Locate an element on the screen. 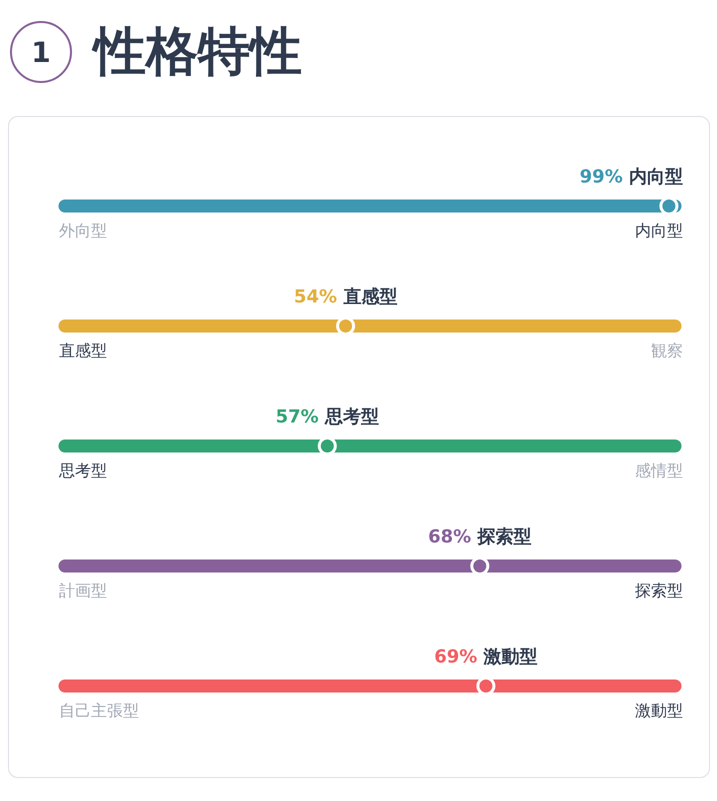 The height and width of the screenshot is (801, 717). category-label: 内向型 is located at coordinates (656, 177).